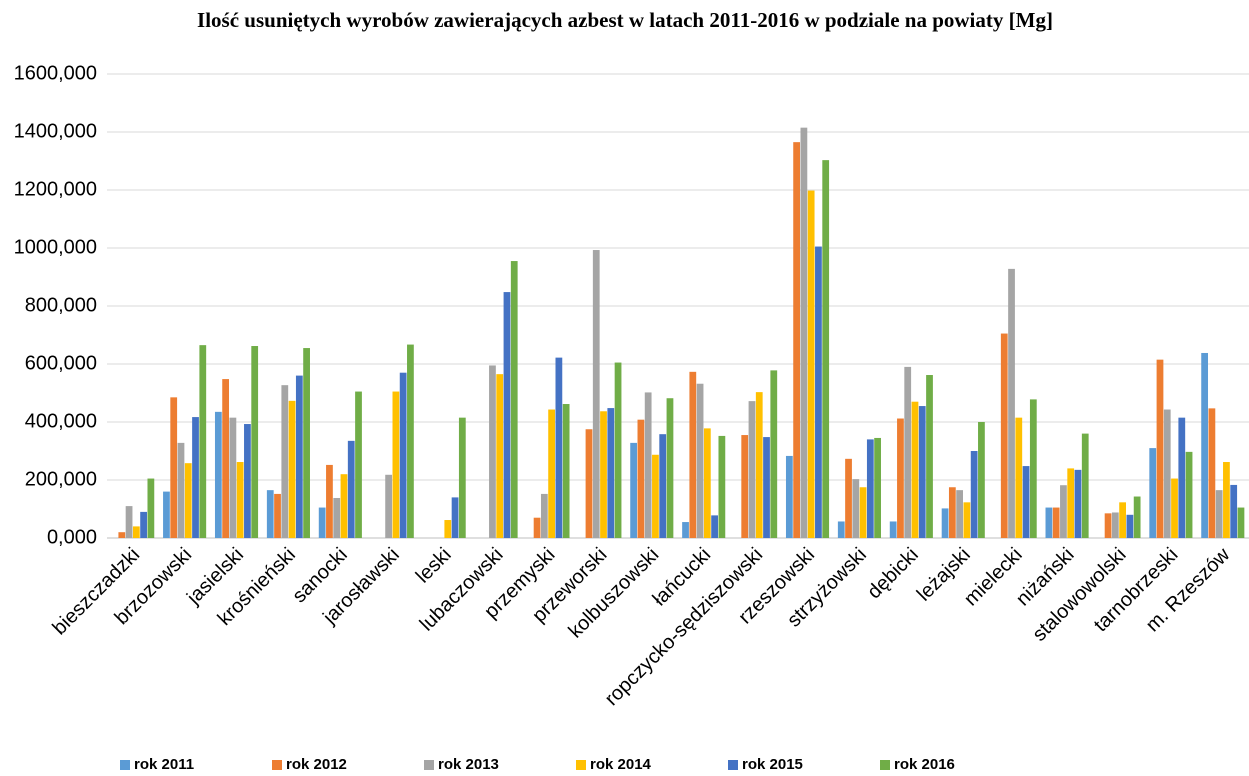  Describe the element at coordinates (772, 764) in the screenshot. I see `legend-label: rok 2015` at that location.